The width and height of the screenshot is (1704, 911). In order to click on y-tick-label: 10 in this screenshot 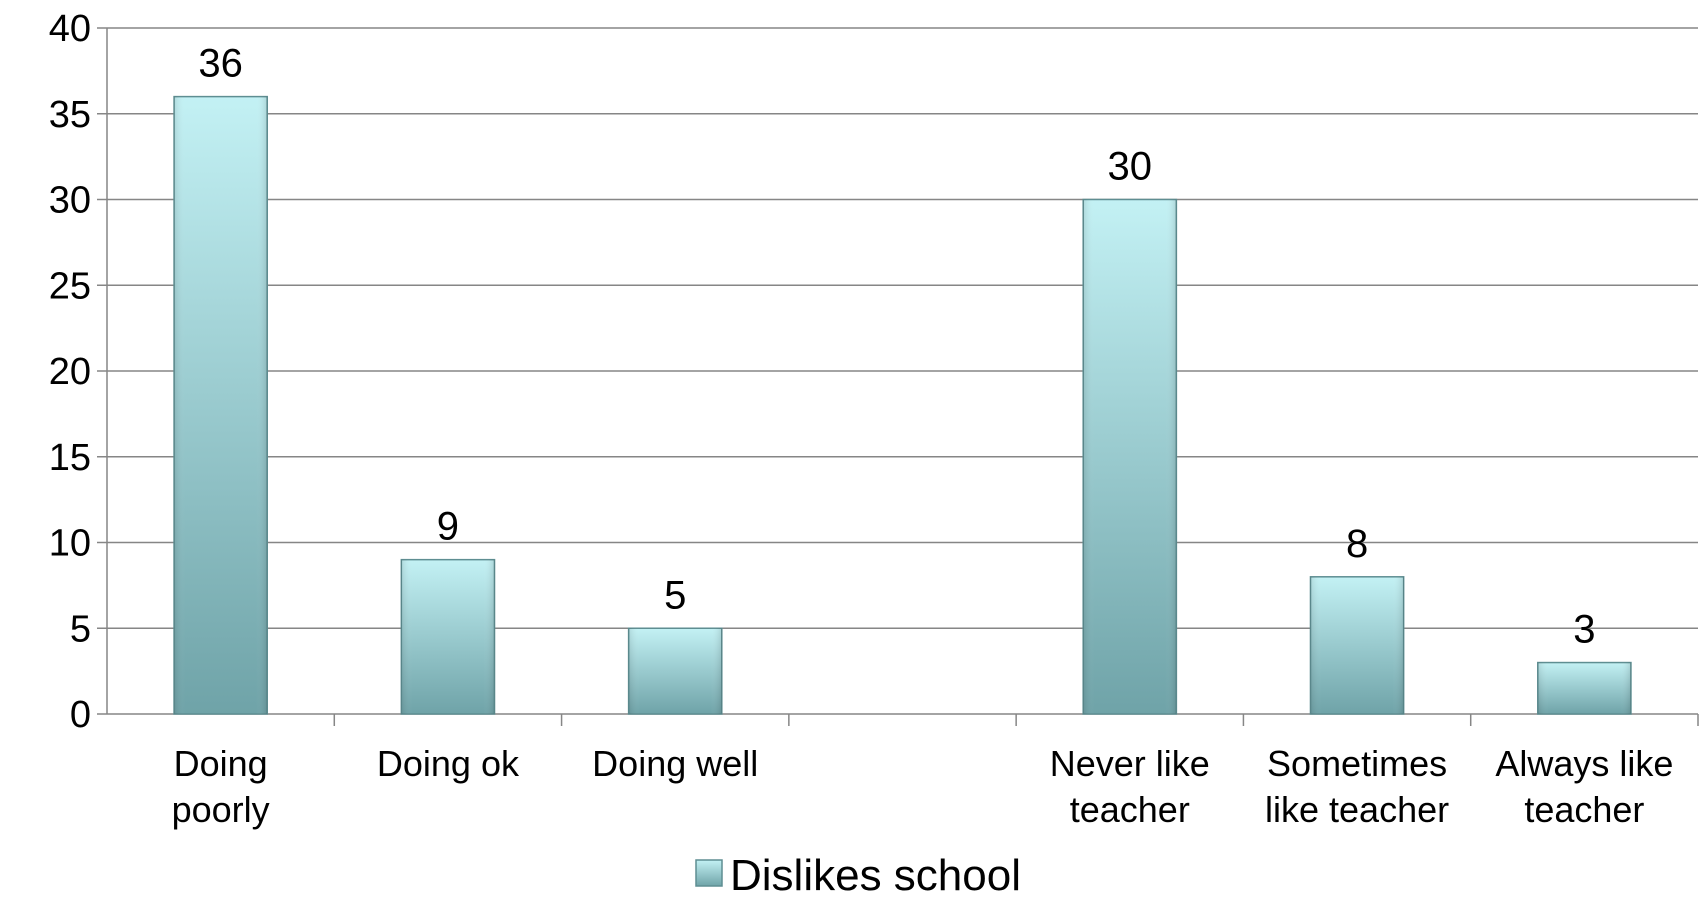, I will do `click(70, 544)`.